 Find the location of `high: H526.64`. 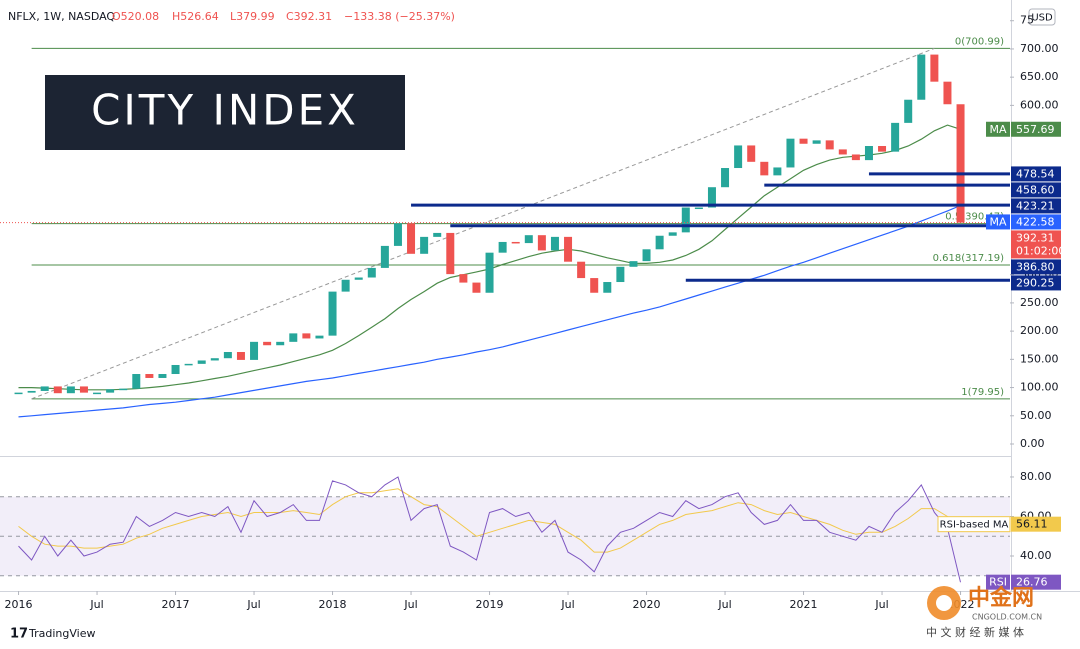

high: H526.64 is located at coordinates (195, 16).